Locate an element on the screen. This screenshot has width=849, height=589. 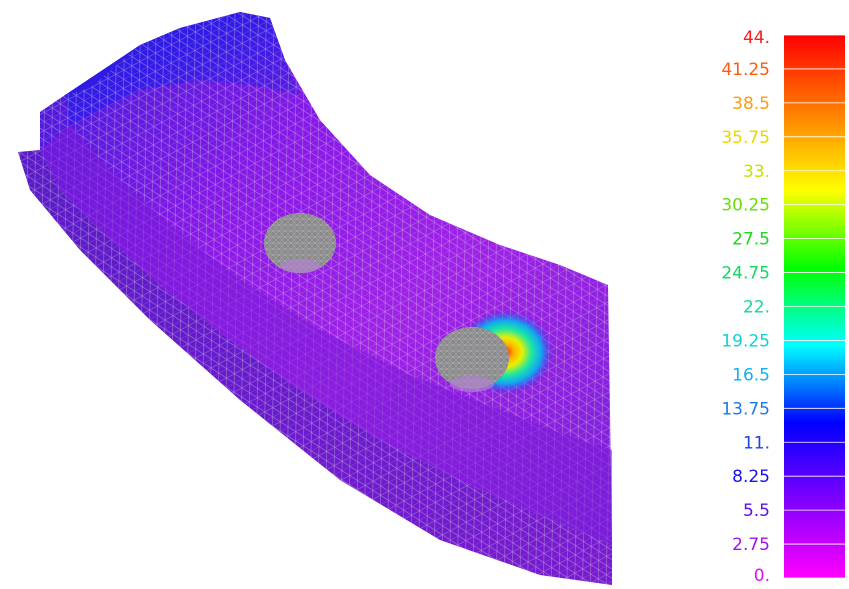
colorbar-label: 2.75 is located at coordinates (751, 545).